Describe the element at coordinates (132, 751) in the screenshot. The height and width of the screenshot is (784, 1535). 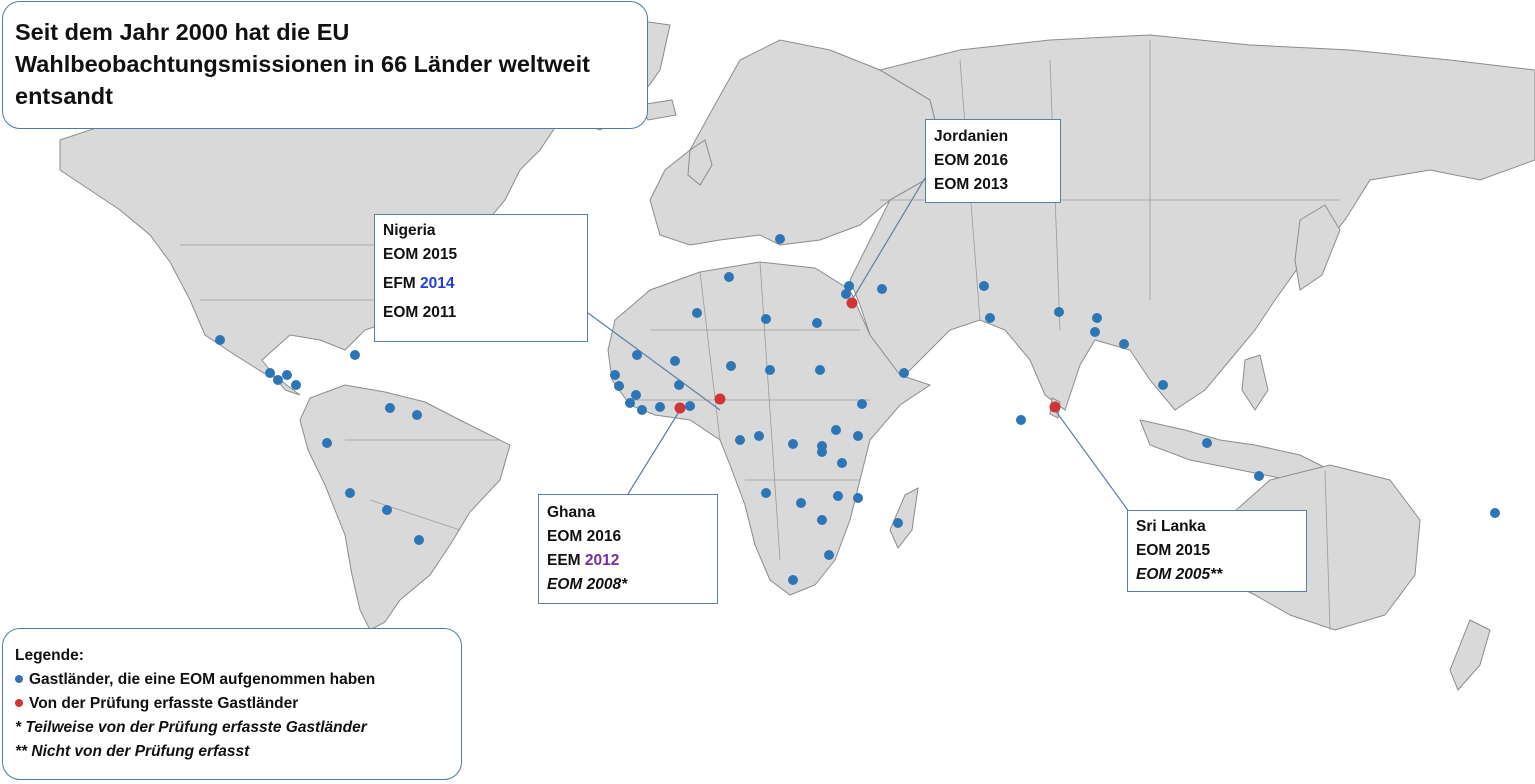
I see `legend-item-not-audited: ** Nicht von der Prüfung erfasst` at that location.